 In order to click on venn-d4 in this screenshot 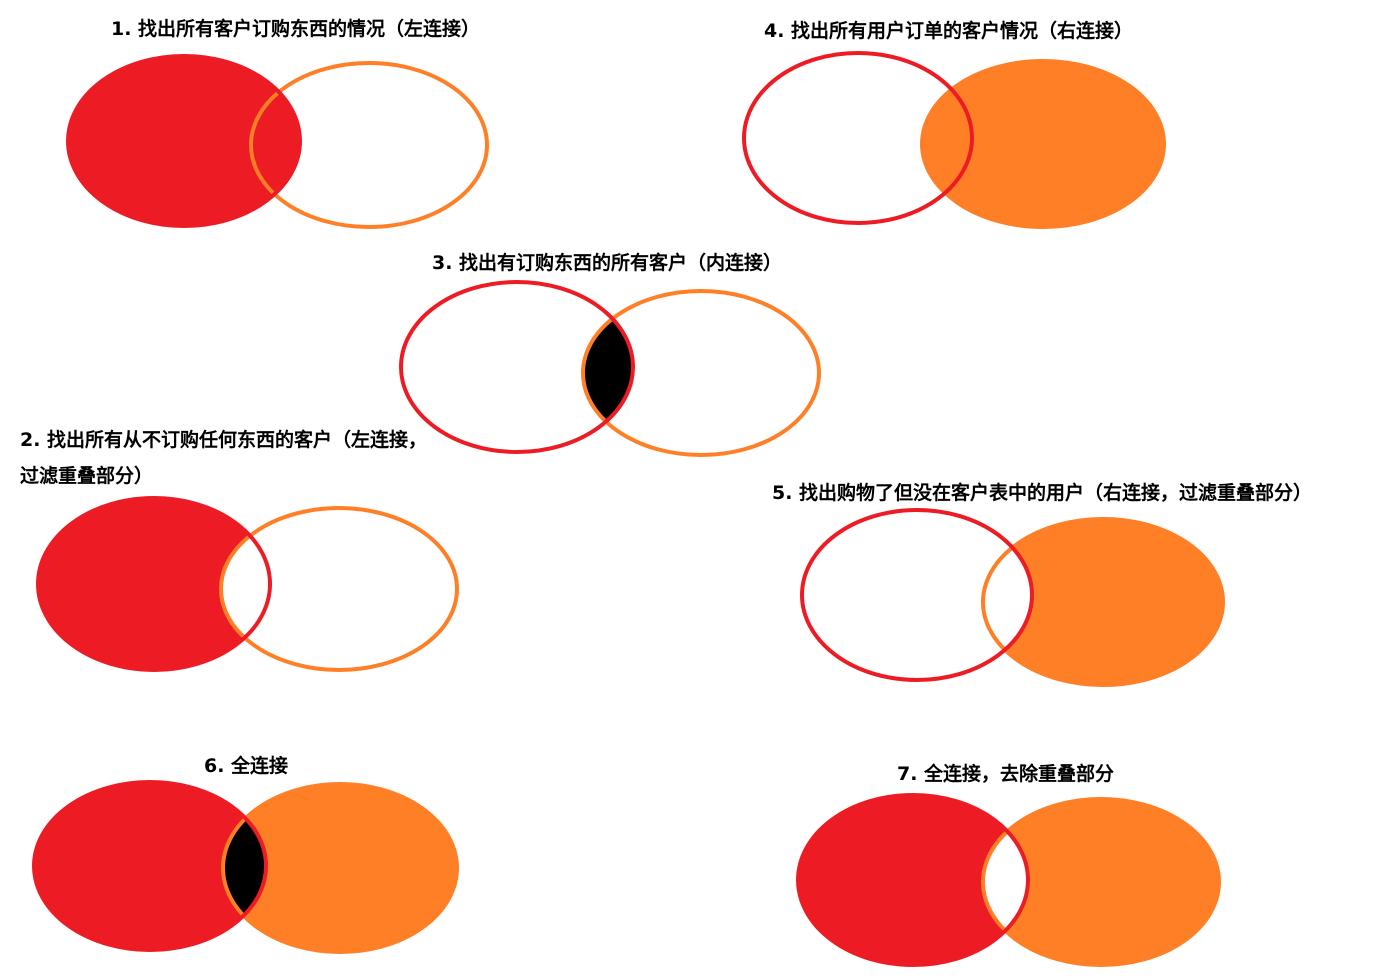, I will do `click(954, 140)`.